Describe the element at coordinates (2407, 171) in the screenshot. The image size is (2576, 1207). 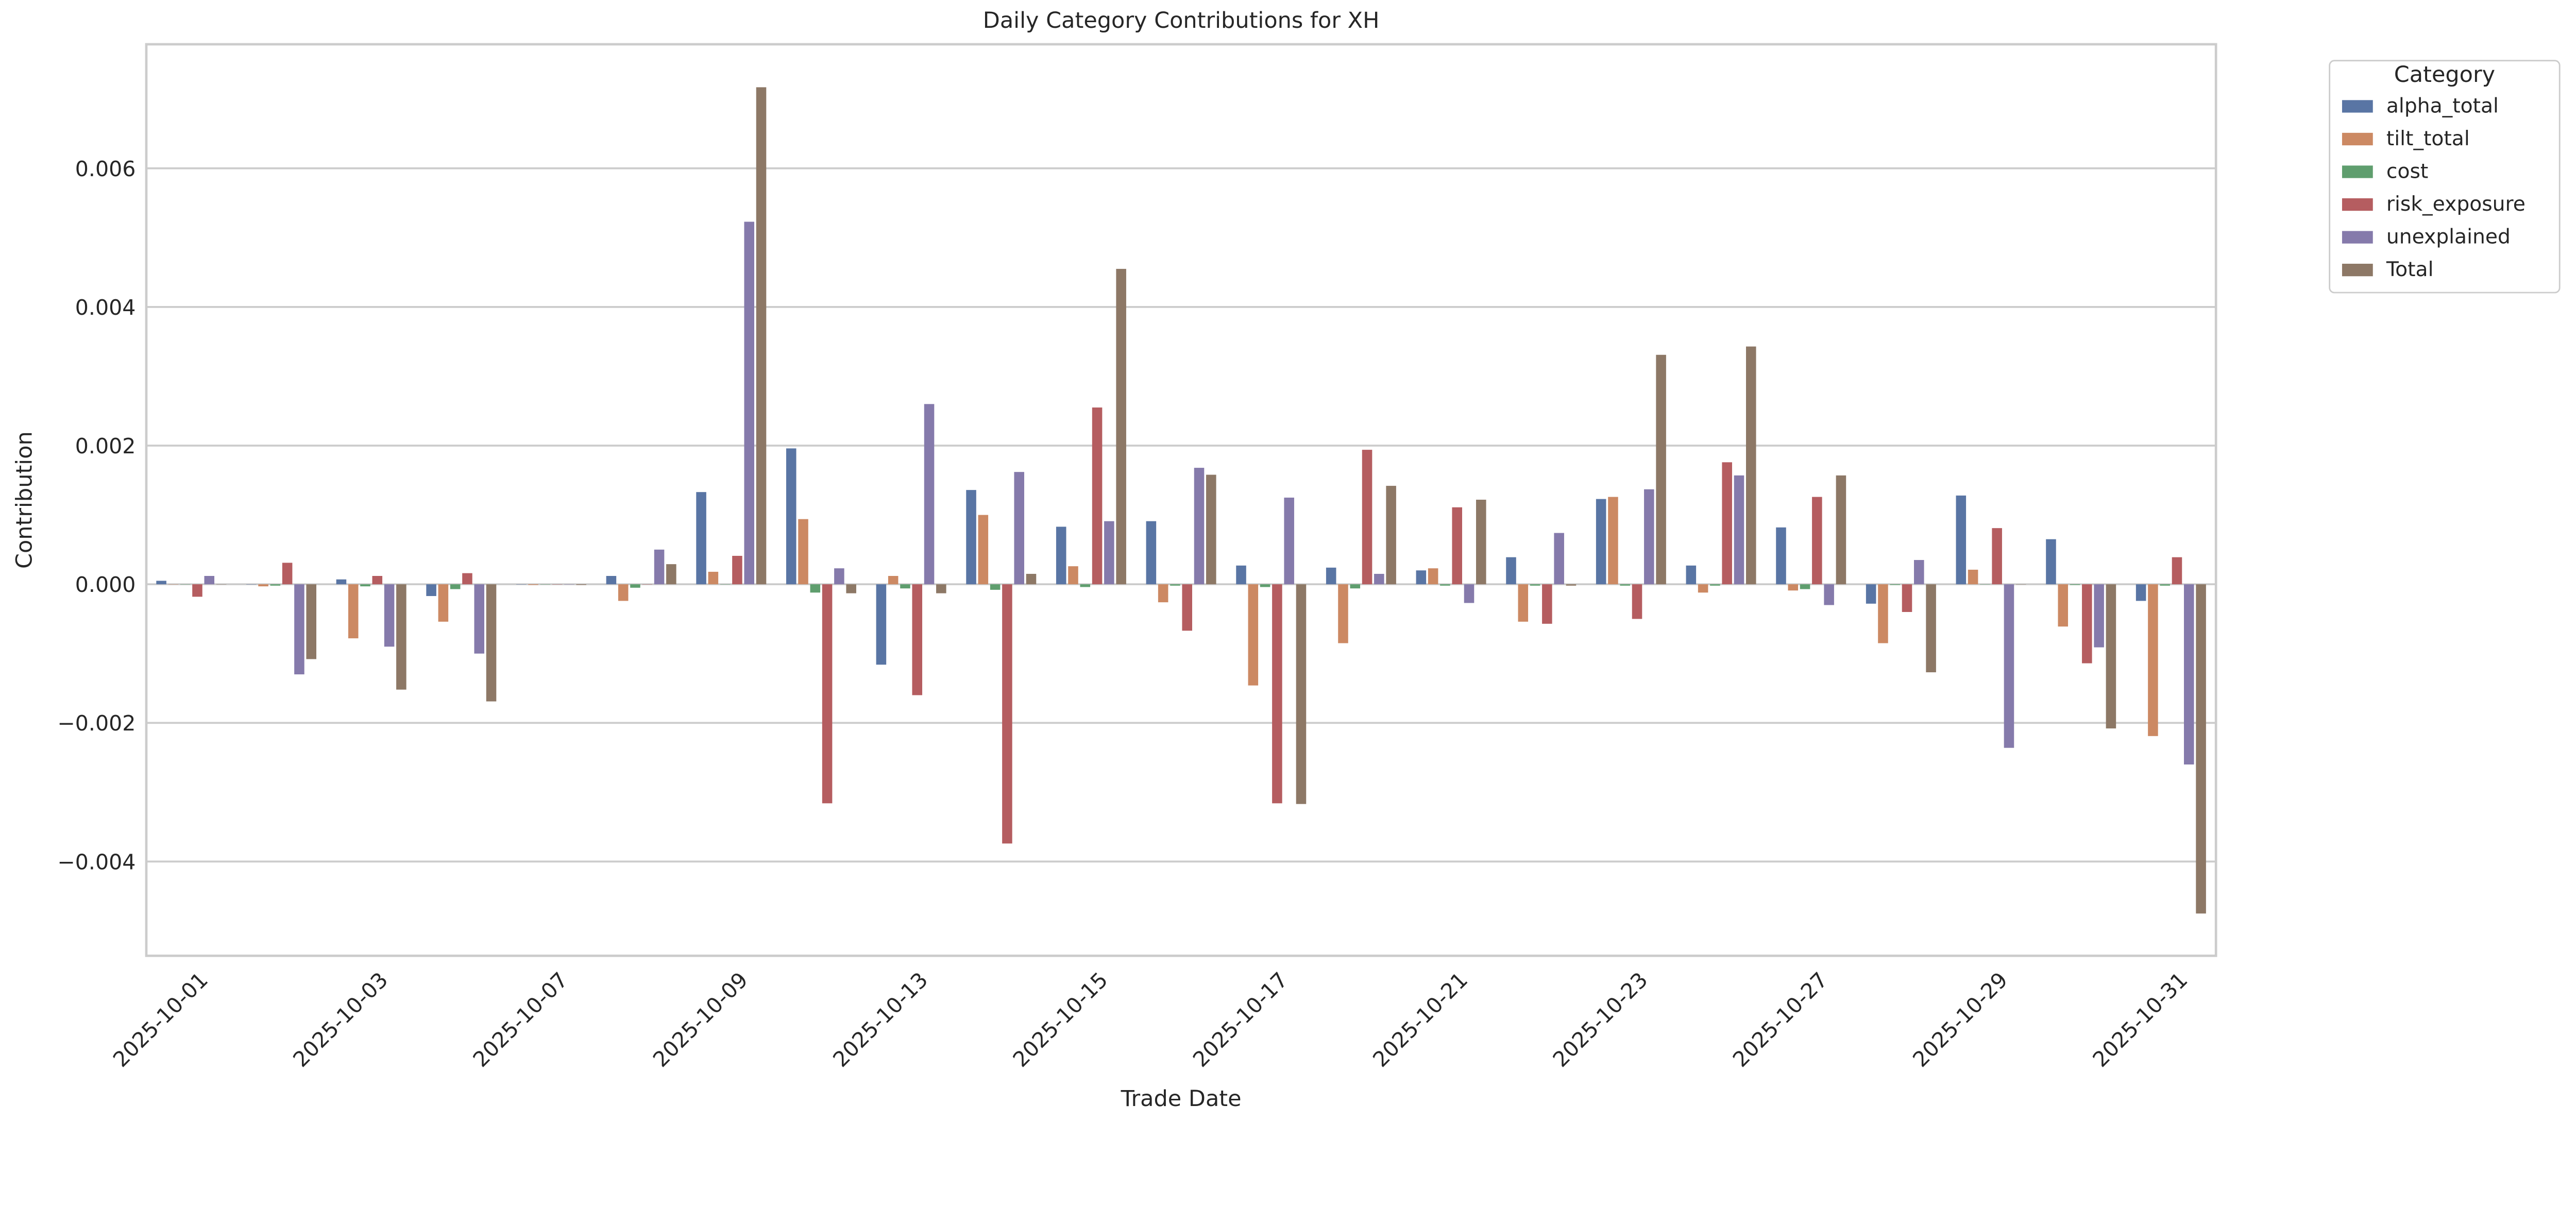
I see `legend-label: cost` at that location.